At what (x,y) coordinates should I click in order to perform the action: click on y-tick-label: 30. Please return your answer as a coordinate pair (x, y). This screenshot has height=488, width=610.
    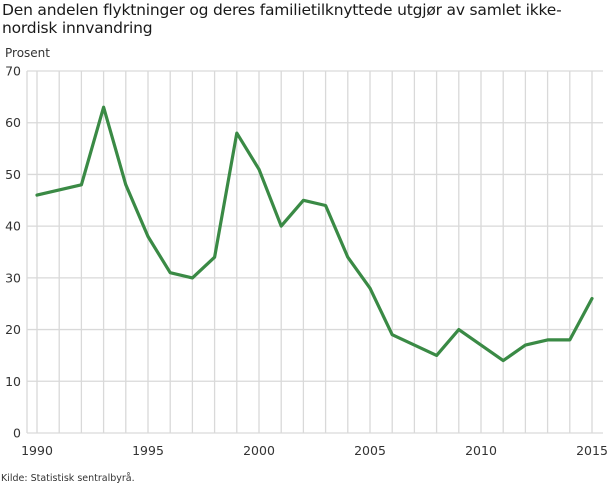
    Looking at the image, I should click on (13, 277).